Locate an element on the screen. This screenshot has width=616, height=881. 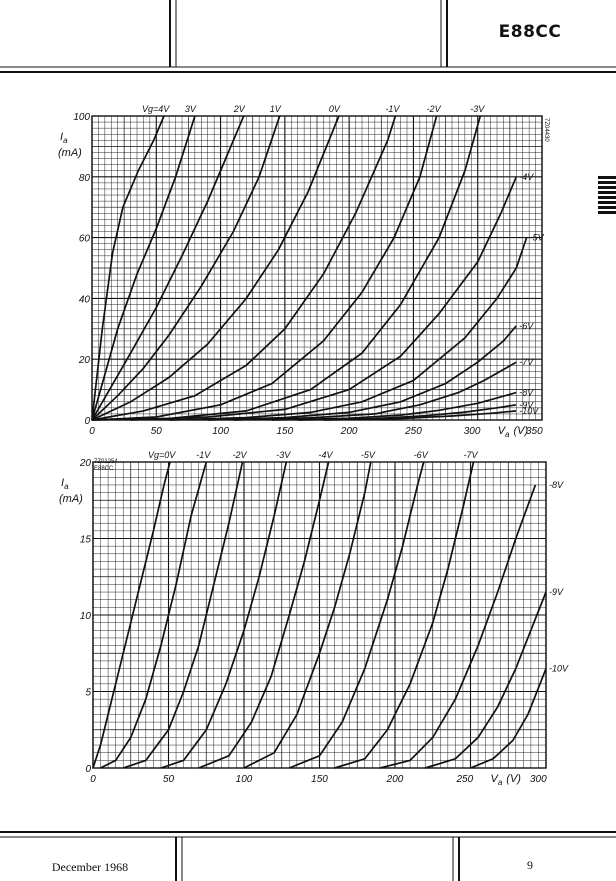
curve-label: 1V is located at coordinates (276, 109).